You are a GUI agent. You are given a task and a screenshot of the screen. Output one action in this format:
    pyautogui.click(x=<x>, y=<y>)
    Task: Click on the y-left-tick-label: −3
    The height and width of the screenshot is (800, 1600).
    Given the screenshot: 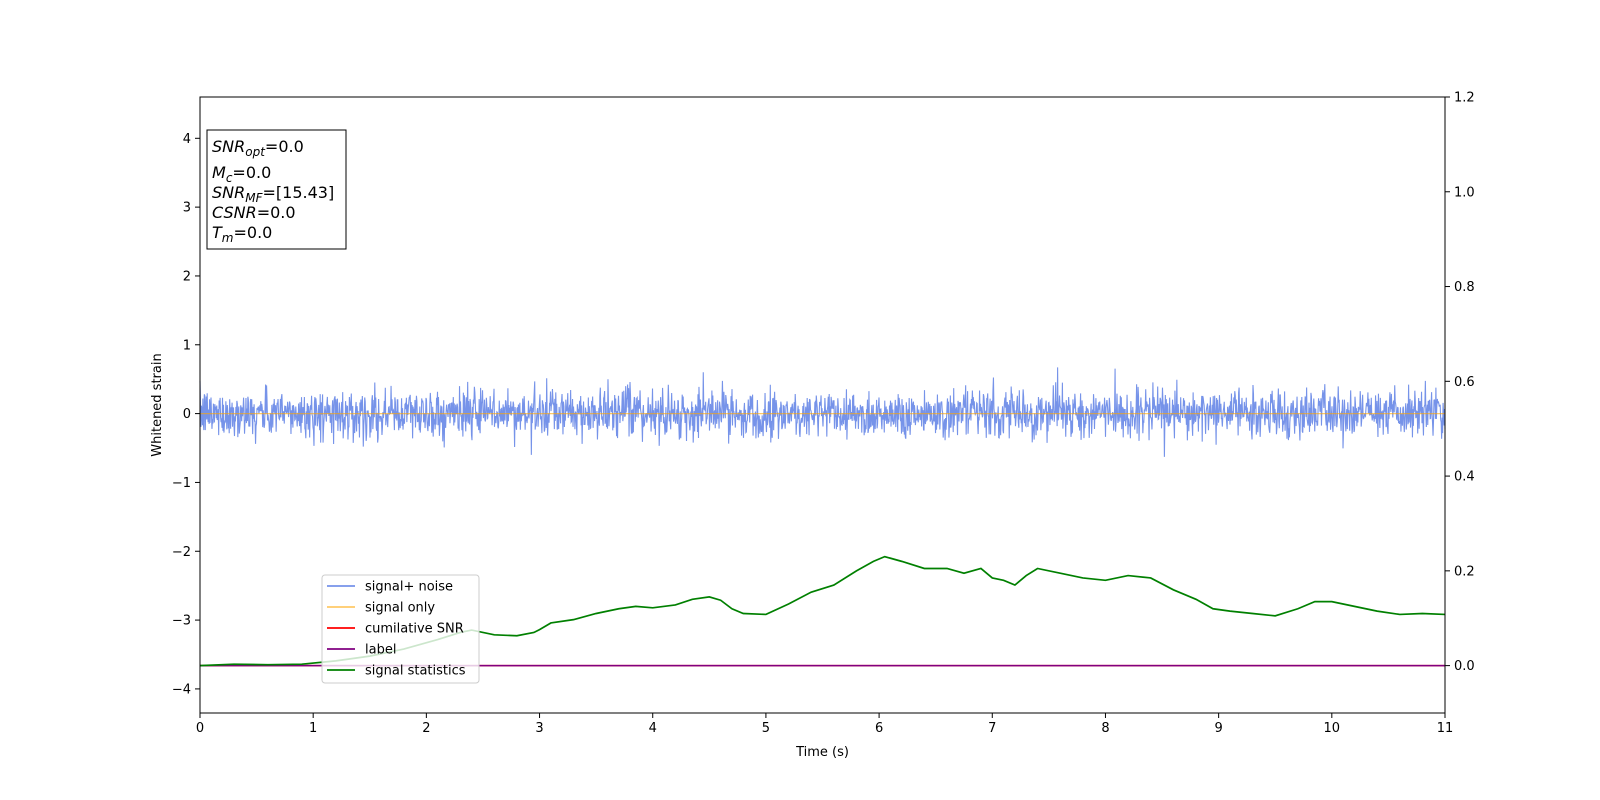 What is the action you would take?
    pyautogui.click(x=181, y=621)
    